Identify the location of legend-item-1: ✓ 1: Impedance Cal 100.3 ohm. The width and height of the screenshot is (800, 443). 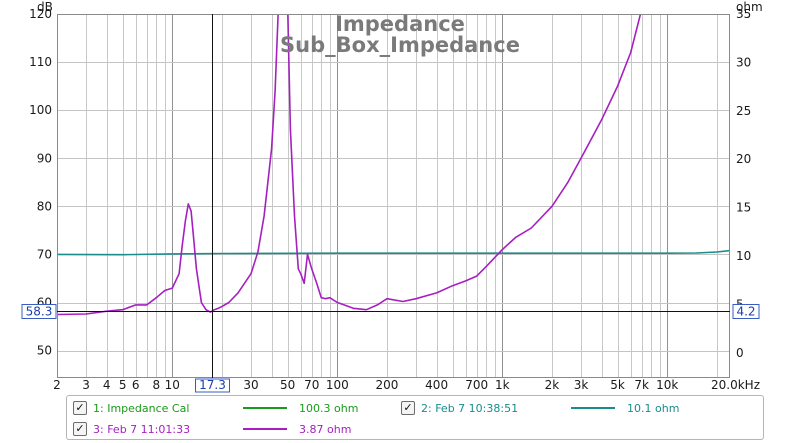
(215, 408).